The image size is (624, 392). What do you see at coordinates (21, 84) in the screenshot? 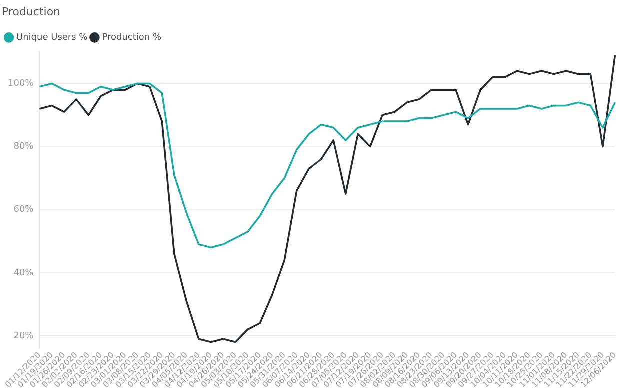
I see `y-tick-label: 100%` at bounding box center [21, 84].